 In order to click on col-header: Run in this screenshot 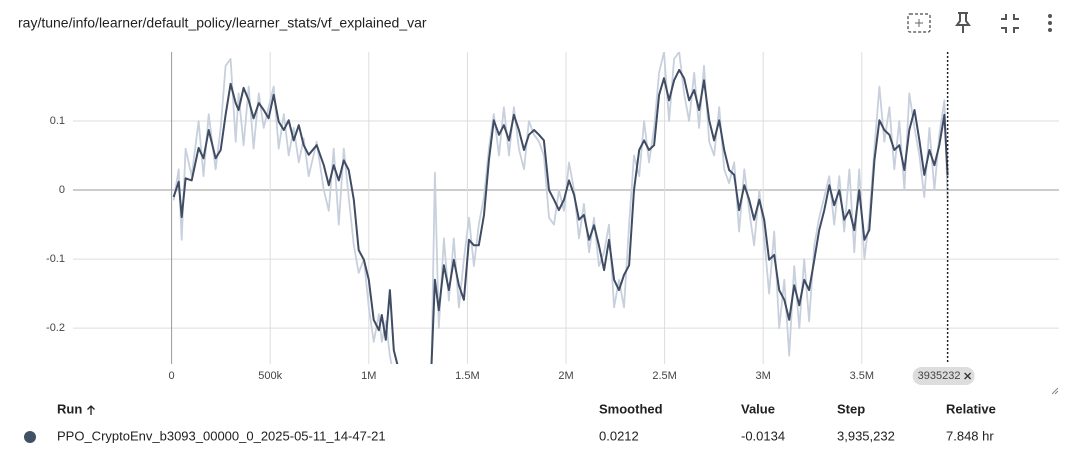, I will do `click(69, 408)`.